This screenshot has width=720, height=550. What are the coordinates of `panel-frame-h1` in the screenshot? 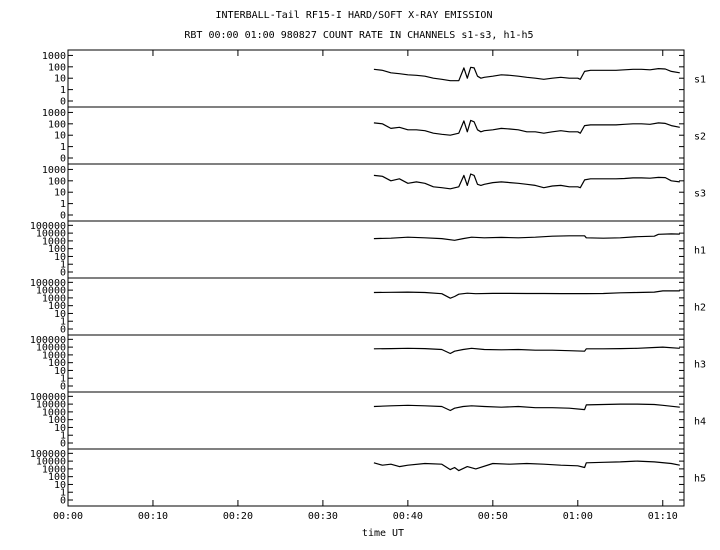 It's located at (376, 249).